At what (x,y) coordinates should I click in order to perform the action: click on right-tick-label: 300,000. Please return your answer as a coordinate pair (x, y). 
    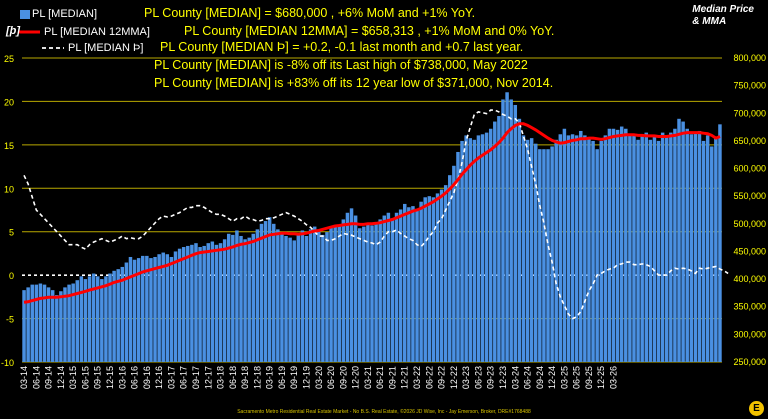
    Looking at the image, I should click on (749, 334).